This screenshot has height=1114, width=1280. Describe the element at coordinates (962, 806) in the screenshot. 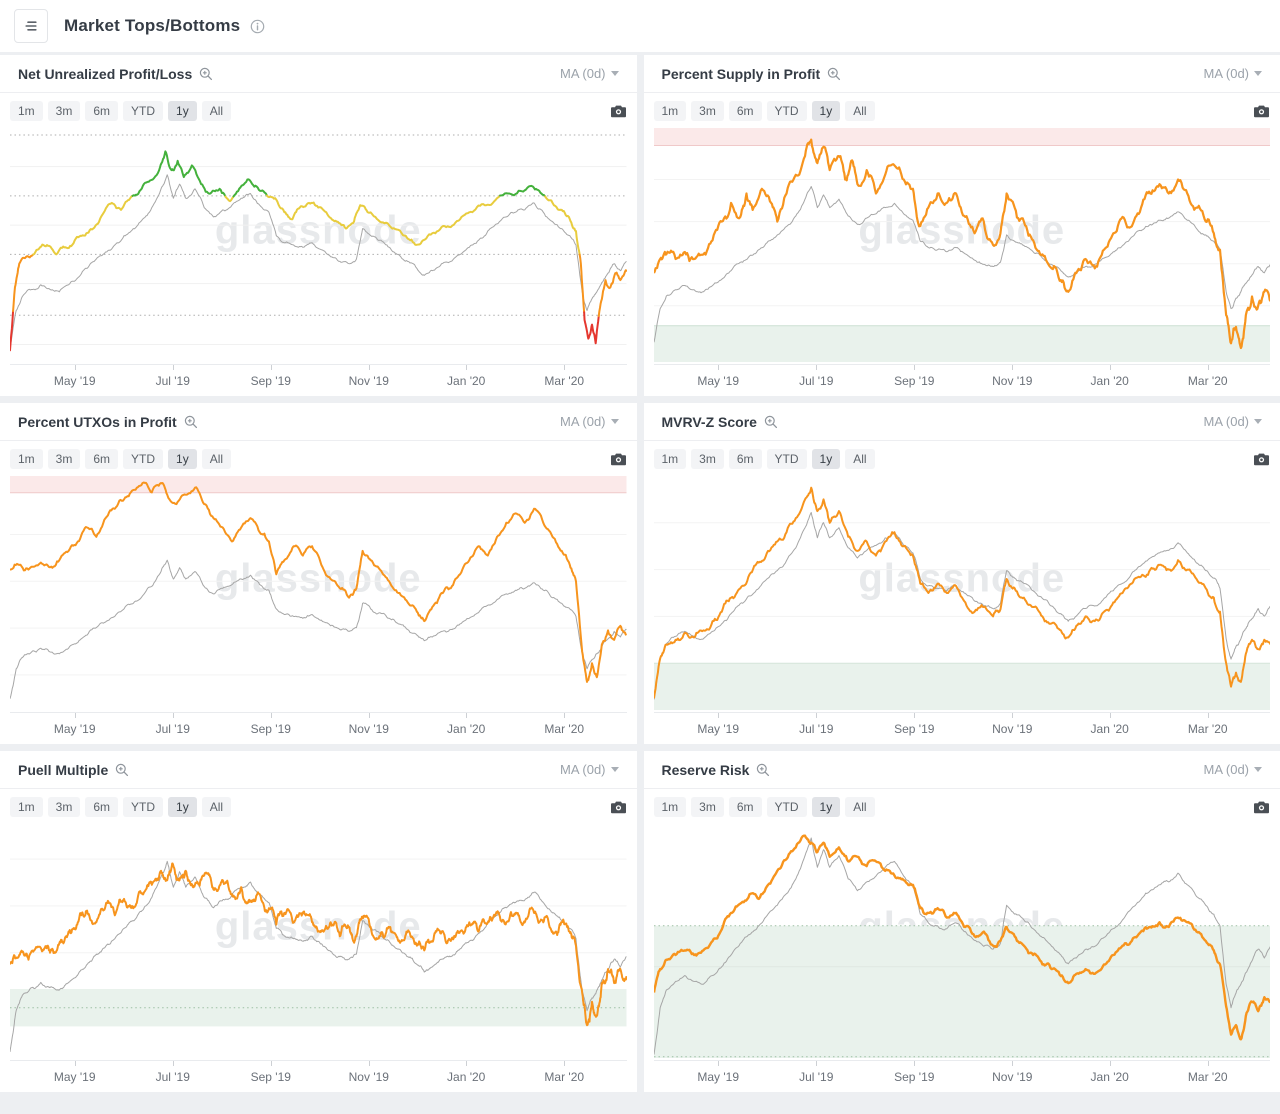

I see `panel-toolbar-reserve-risk: 1m 3m 6m YTD 1y All` at that location.